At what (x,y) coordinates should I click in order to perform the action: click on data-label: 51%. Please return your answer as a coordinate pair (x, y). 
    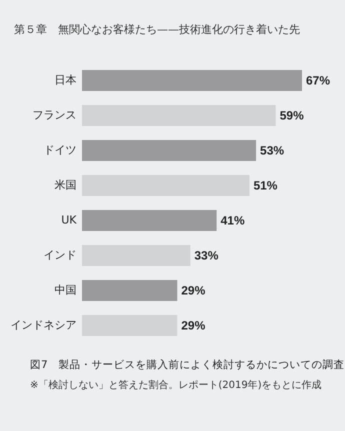
    Looking at the image, I should click on (265, 185).